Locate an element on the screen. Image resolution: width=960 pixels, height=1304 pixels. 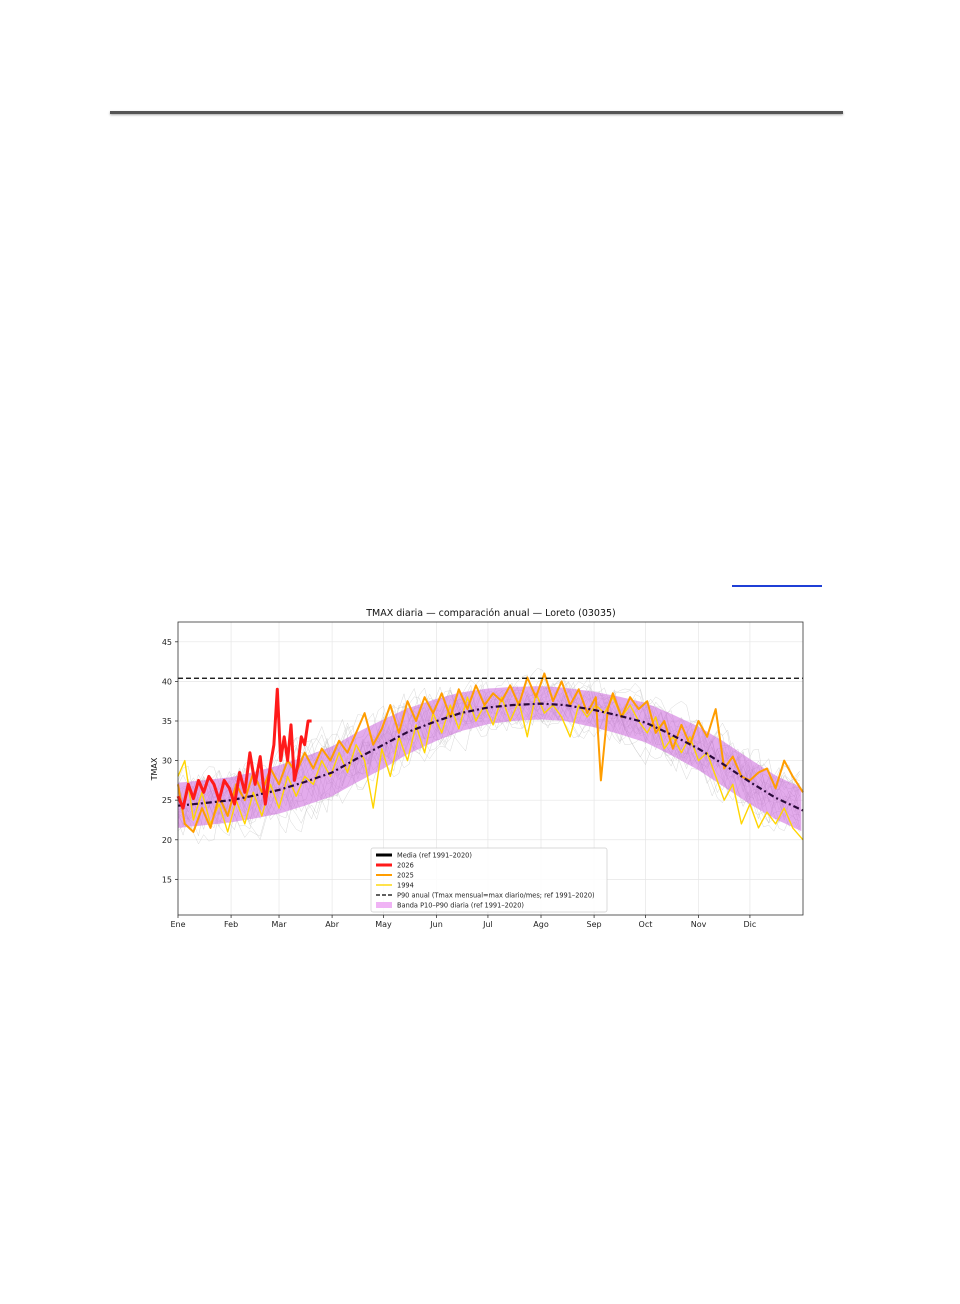
series-lines is located at coordinates (490, 756).